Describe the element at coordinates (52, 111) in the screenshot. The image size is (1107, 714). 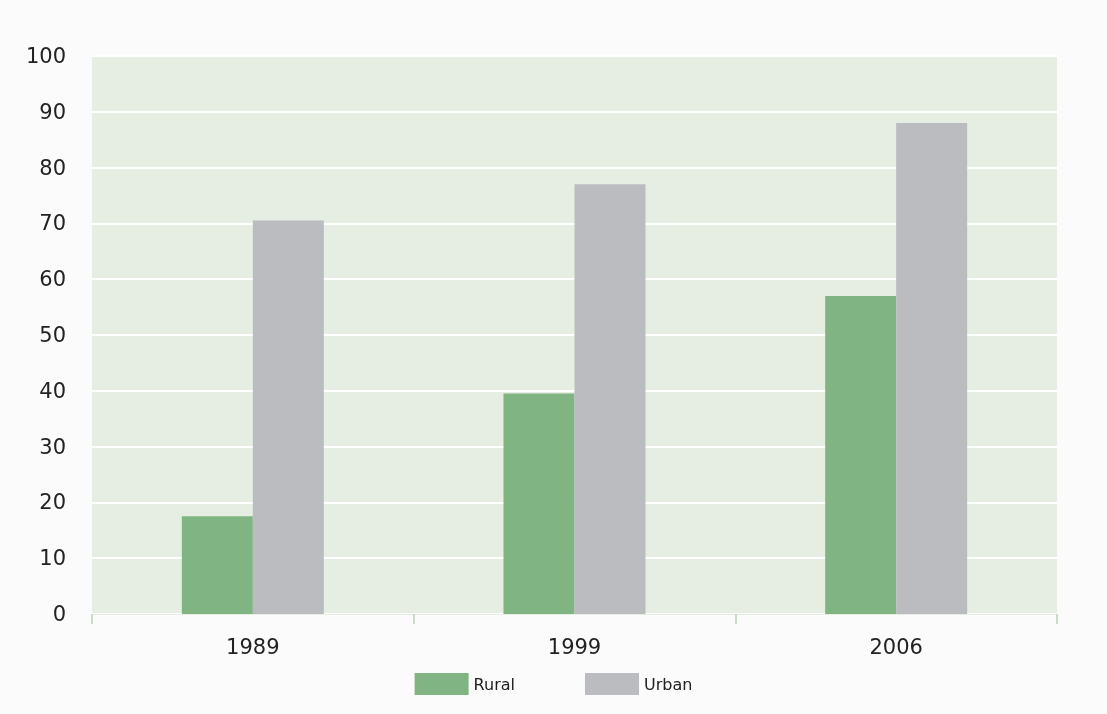
I see `y-tick-label: 90` at that location.